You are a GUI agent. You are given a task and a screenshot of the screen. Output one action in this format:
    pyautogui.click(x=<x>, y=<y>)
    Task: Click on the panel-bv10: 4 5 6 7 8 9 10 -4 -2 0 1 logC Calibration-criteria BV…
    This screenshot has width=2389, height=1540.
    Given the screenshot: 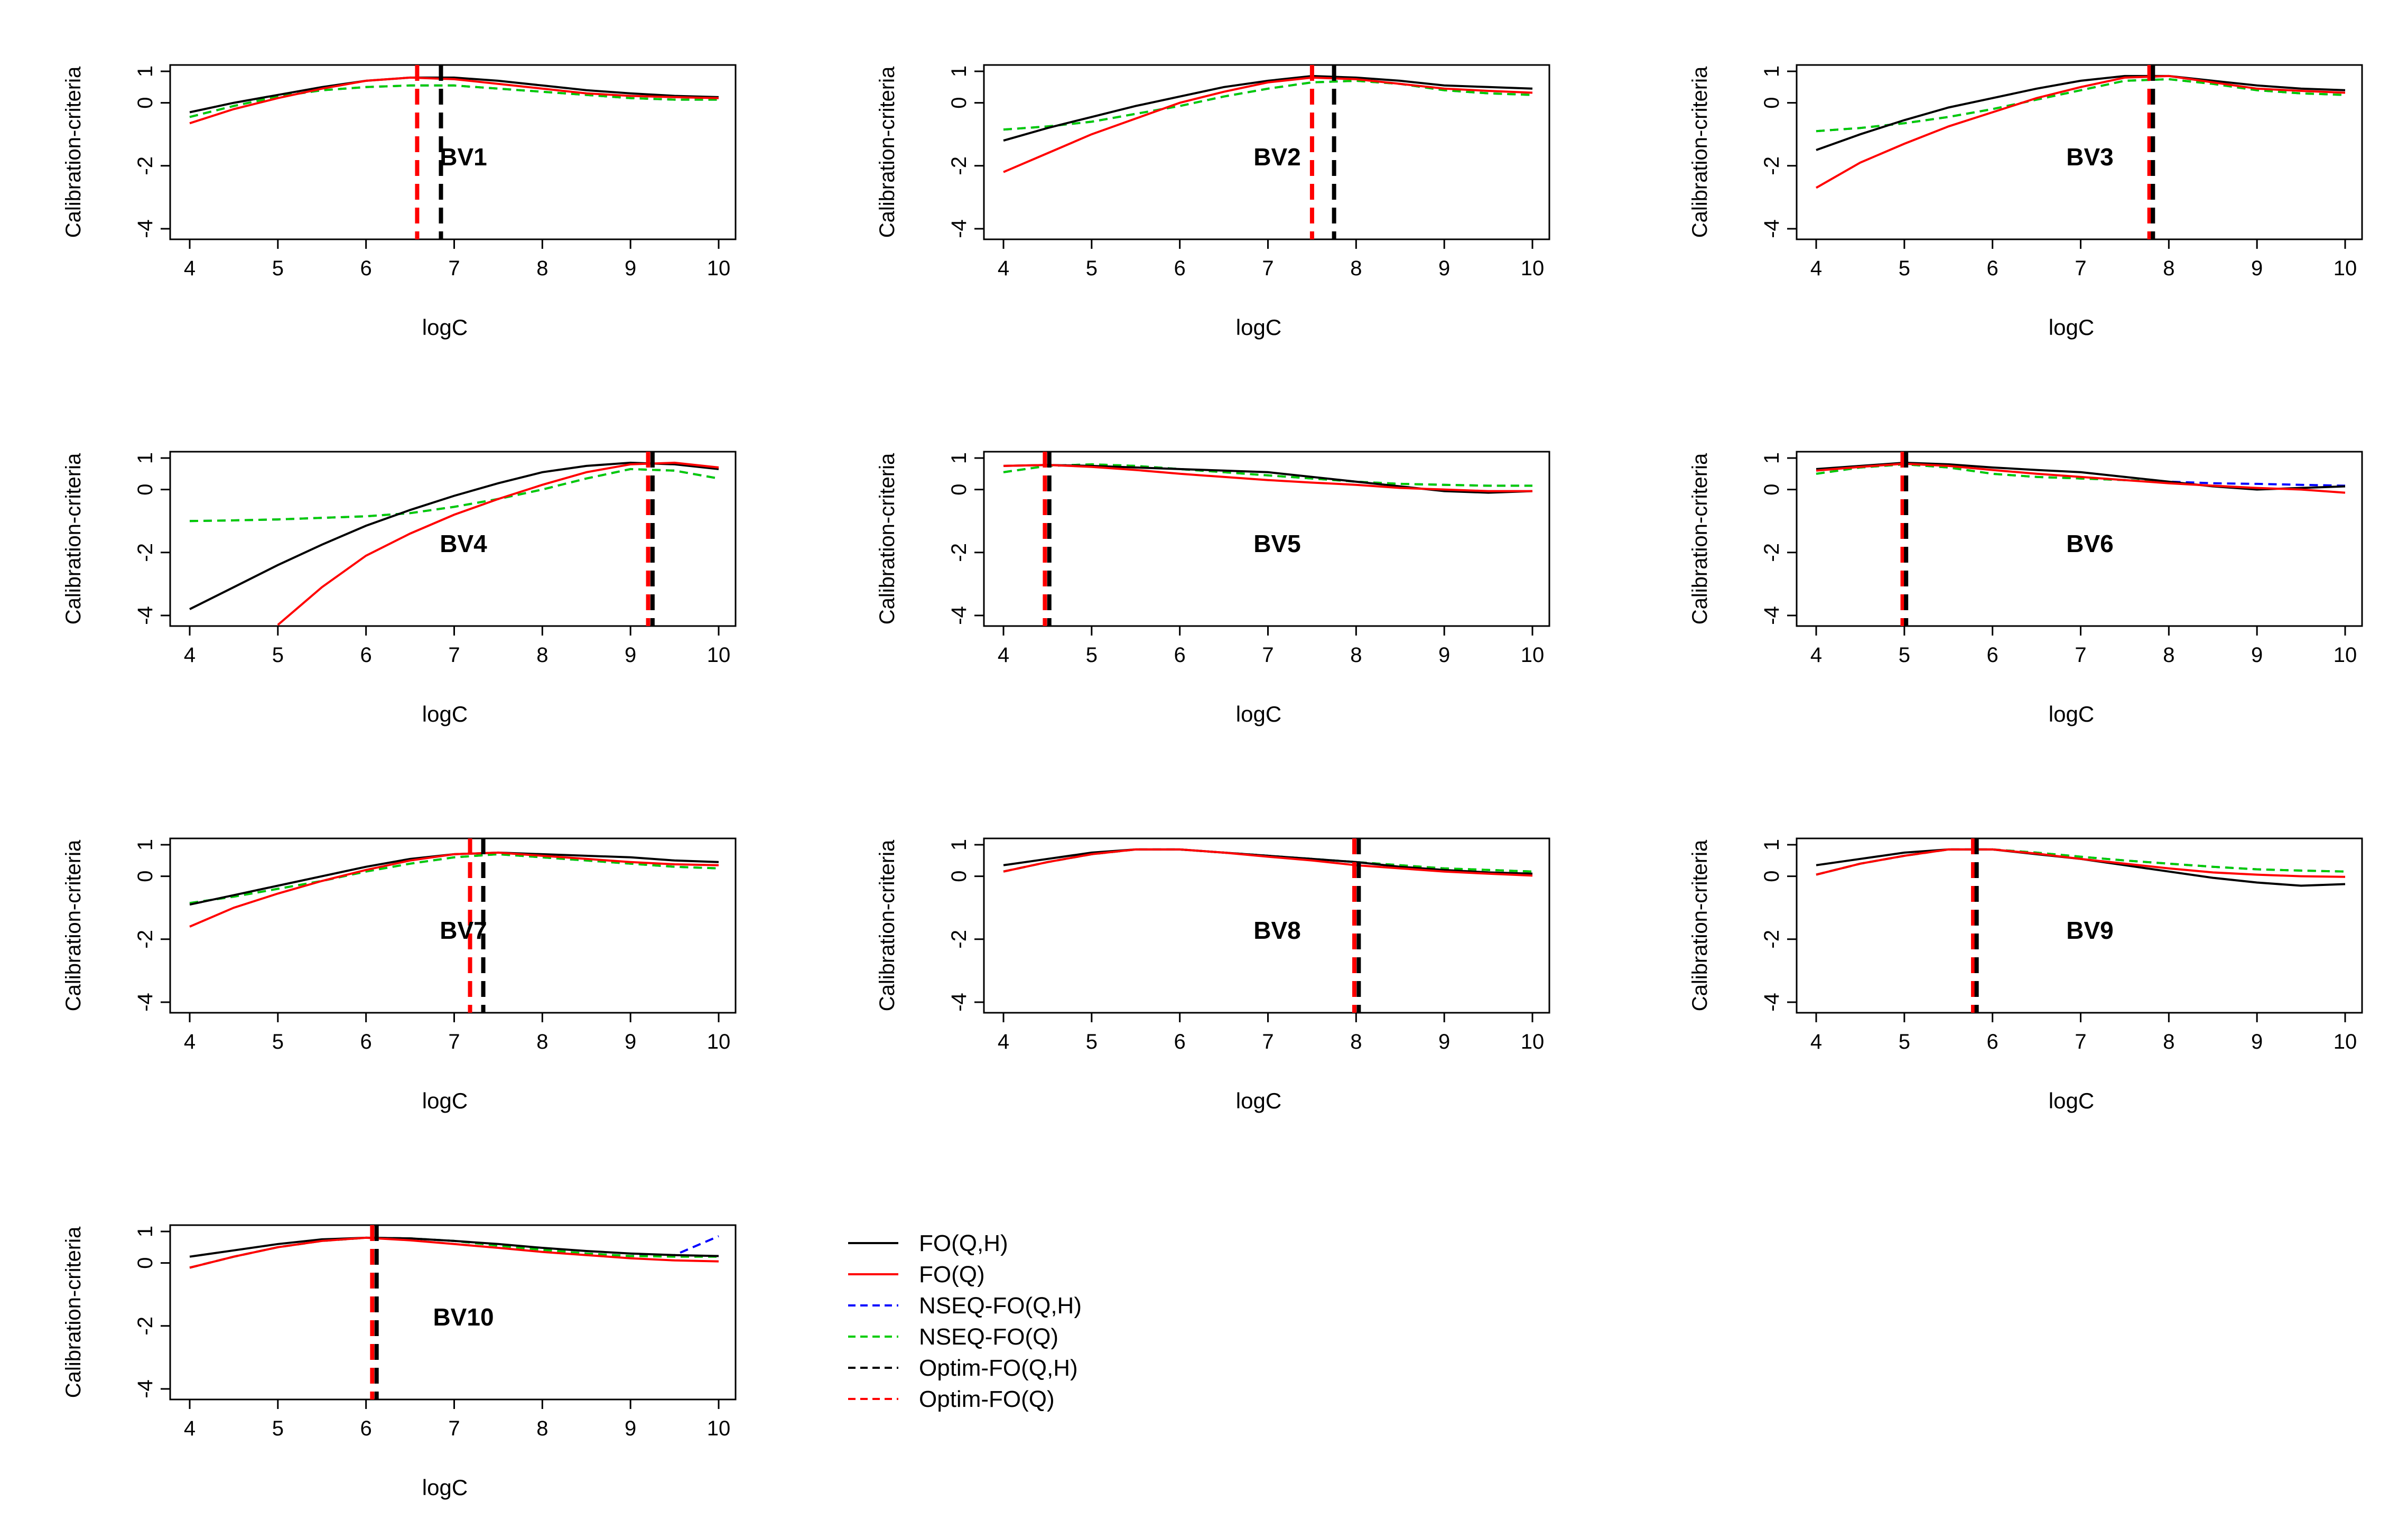 What is the action you would take?
    pyautogui.click(x=399, y=1362)
    